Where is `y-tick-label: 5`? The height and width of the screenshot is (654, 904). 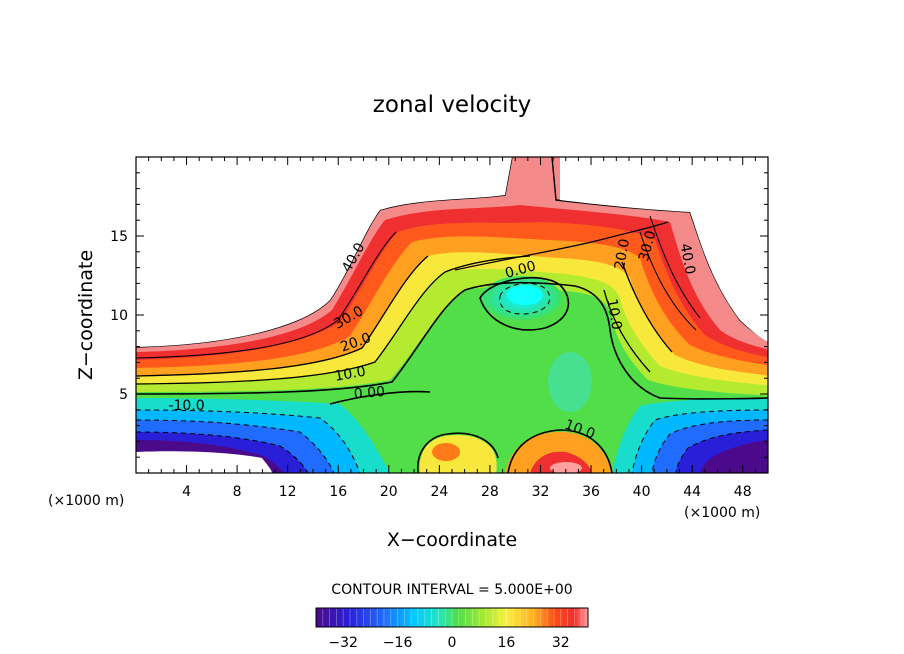
y-tick-label: 5 is located at coordinates (123, 395).